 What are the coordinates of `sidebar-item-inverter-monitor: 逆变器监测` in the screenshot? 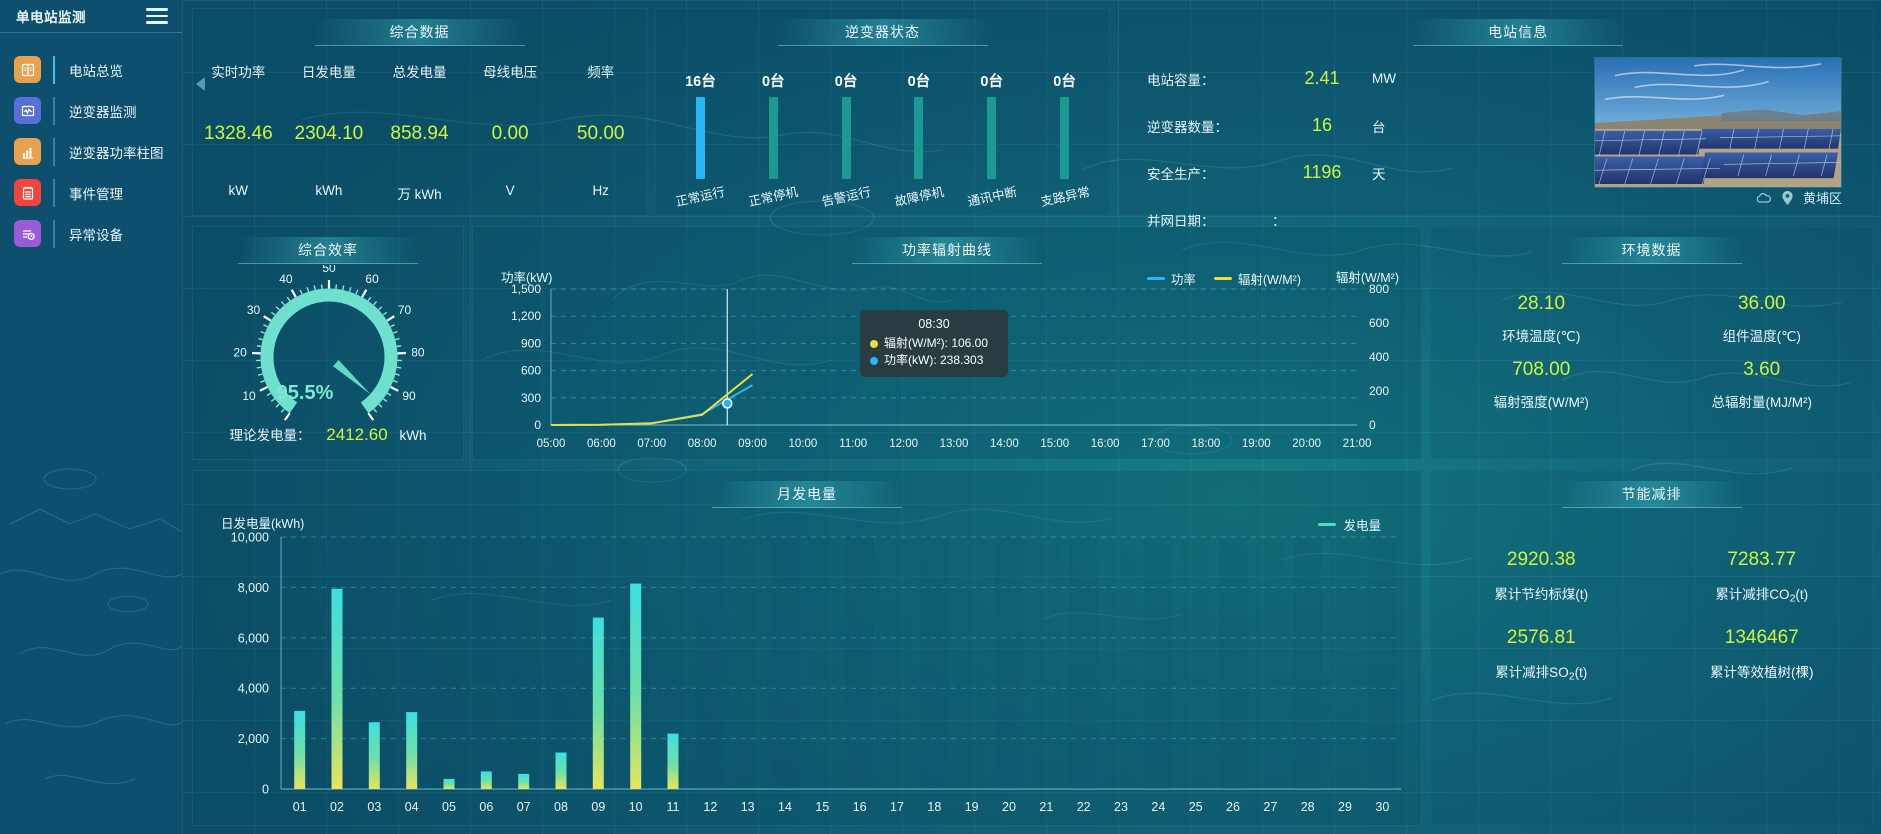 It's located at (91, 110).